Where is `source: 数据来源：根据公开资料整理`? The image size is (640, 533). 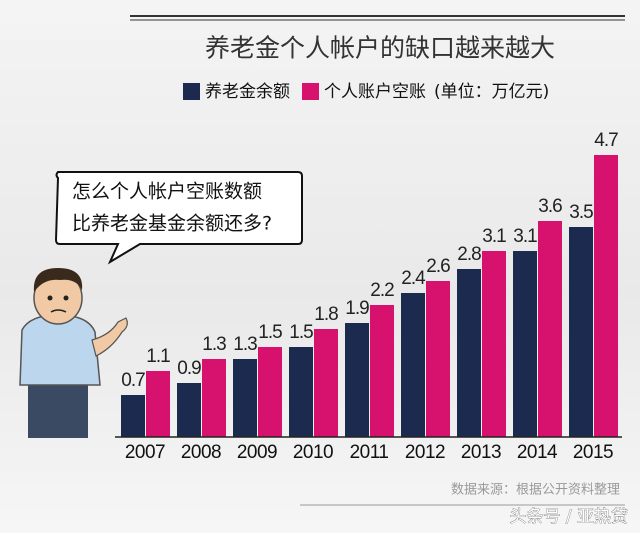
source: 数据来源：根据公开资料整理 is located at coordinates (535, 490).